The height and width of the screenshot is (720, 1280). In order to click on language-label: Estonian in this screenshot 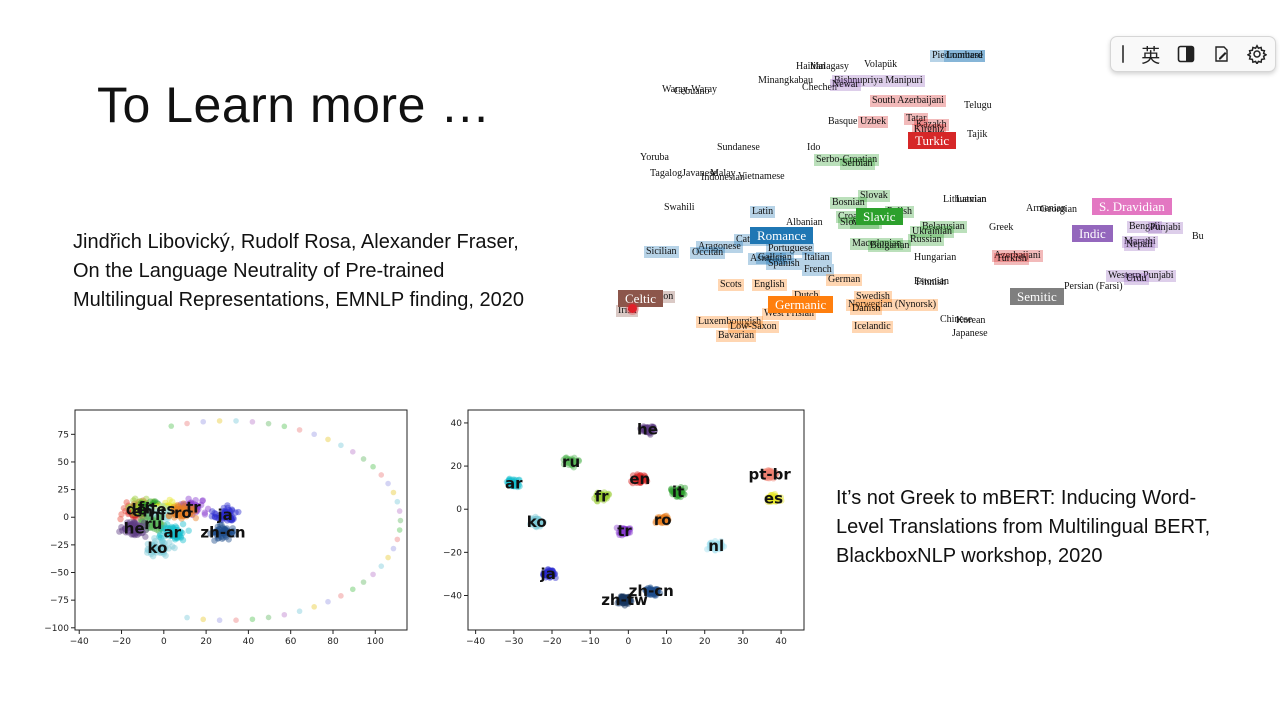, I will do `click(931, 281)`.